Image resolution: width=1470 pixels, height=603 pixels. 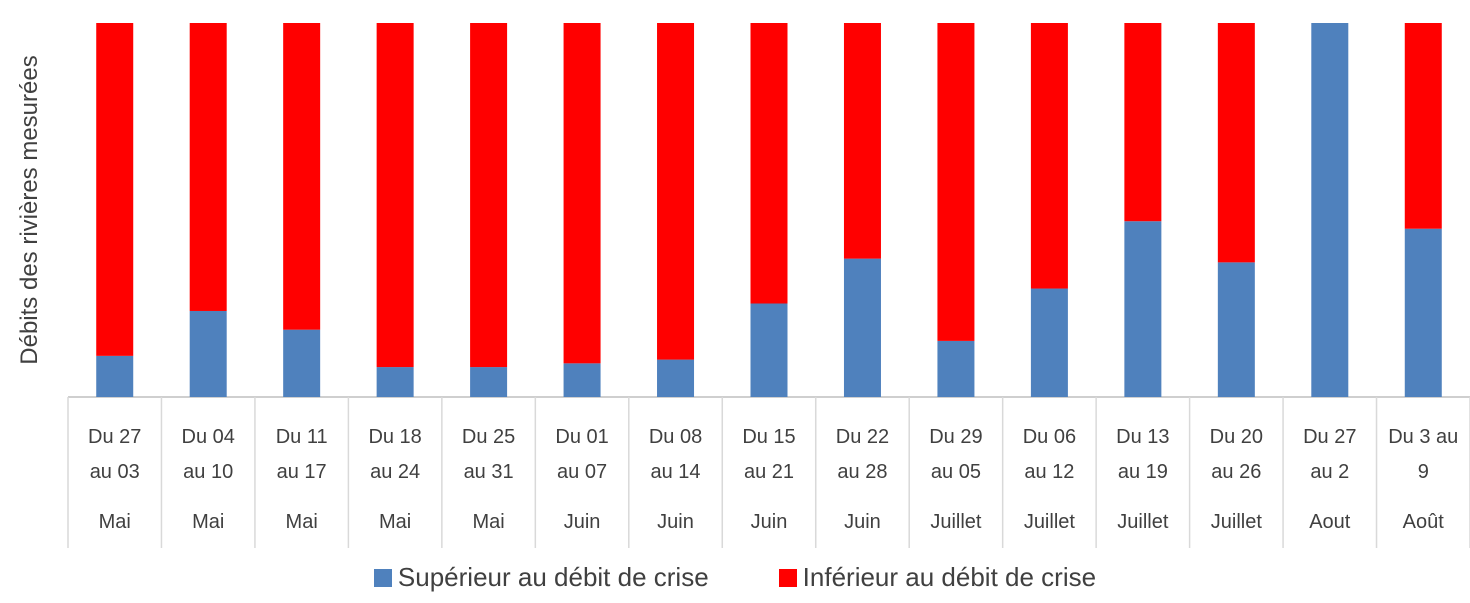 I want to click on x-tick-label: Du 08 au 14, so click(x=675, y=454).